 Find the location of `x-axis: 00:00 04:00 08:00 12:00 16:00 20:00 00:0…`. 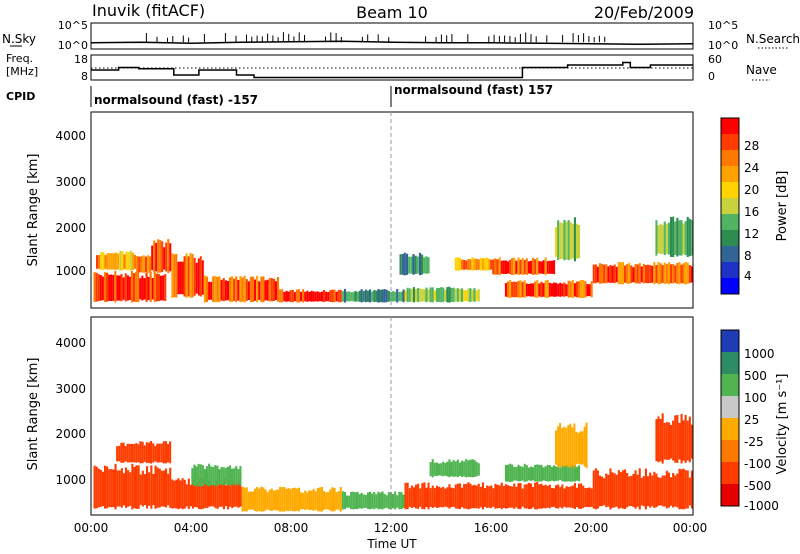

x-axis: 00:00 04:00 08:00 12:00 16:00 20:00 00:0… is located at coordinates (391, 536).